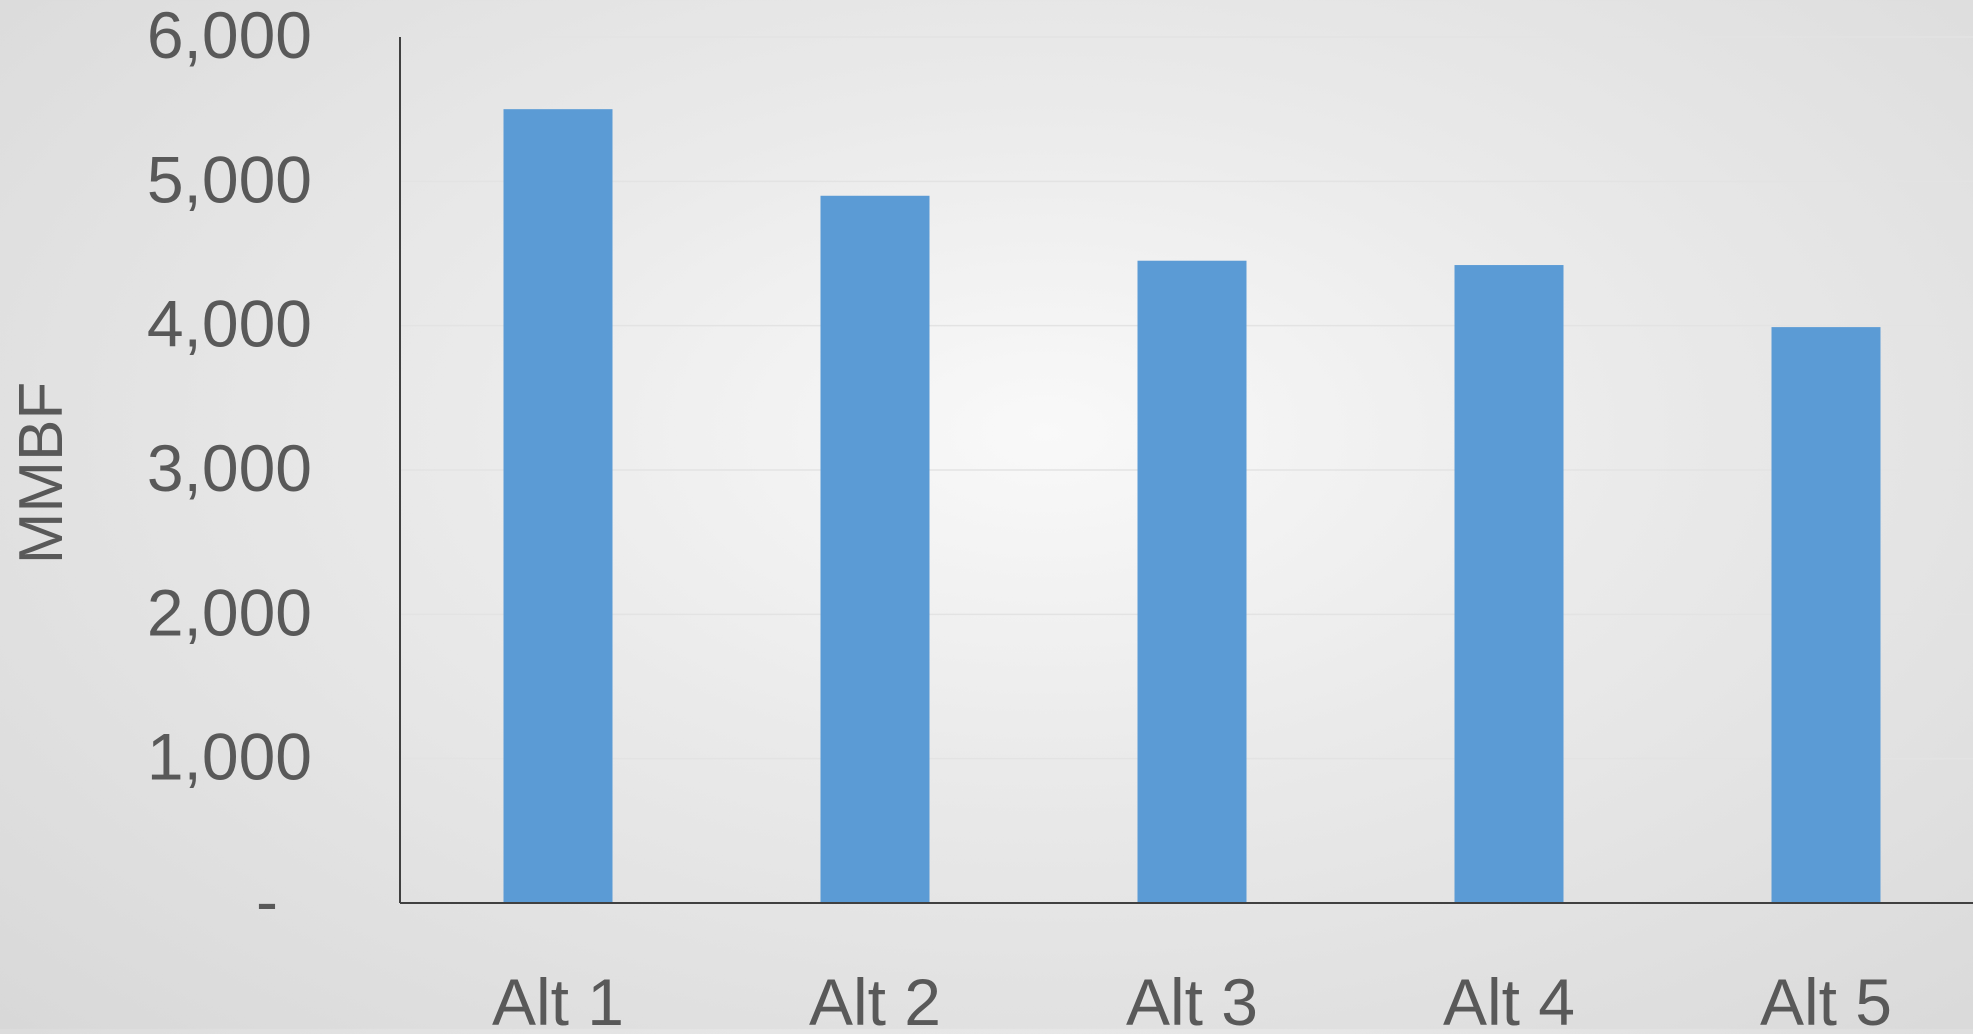 This screenshot has width=1973, height=1034. Describe the element at coordinates (229, 612) in the screenshot. I see `y-tick-label: 2,000` at that location.